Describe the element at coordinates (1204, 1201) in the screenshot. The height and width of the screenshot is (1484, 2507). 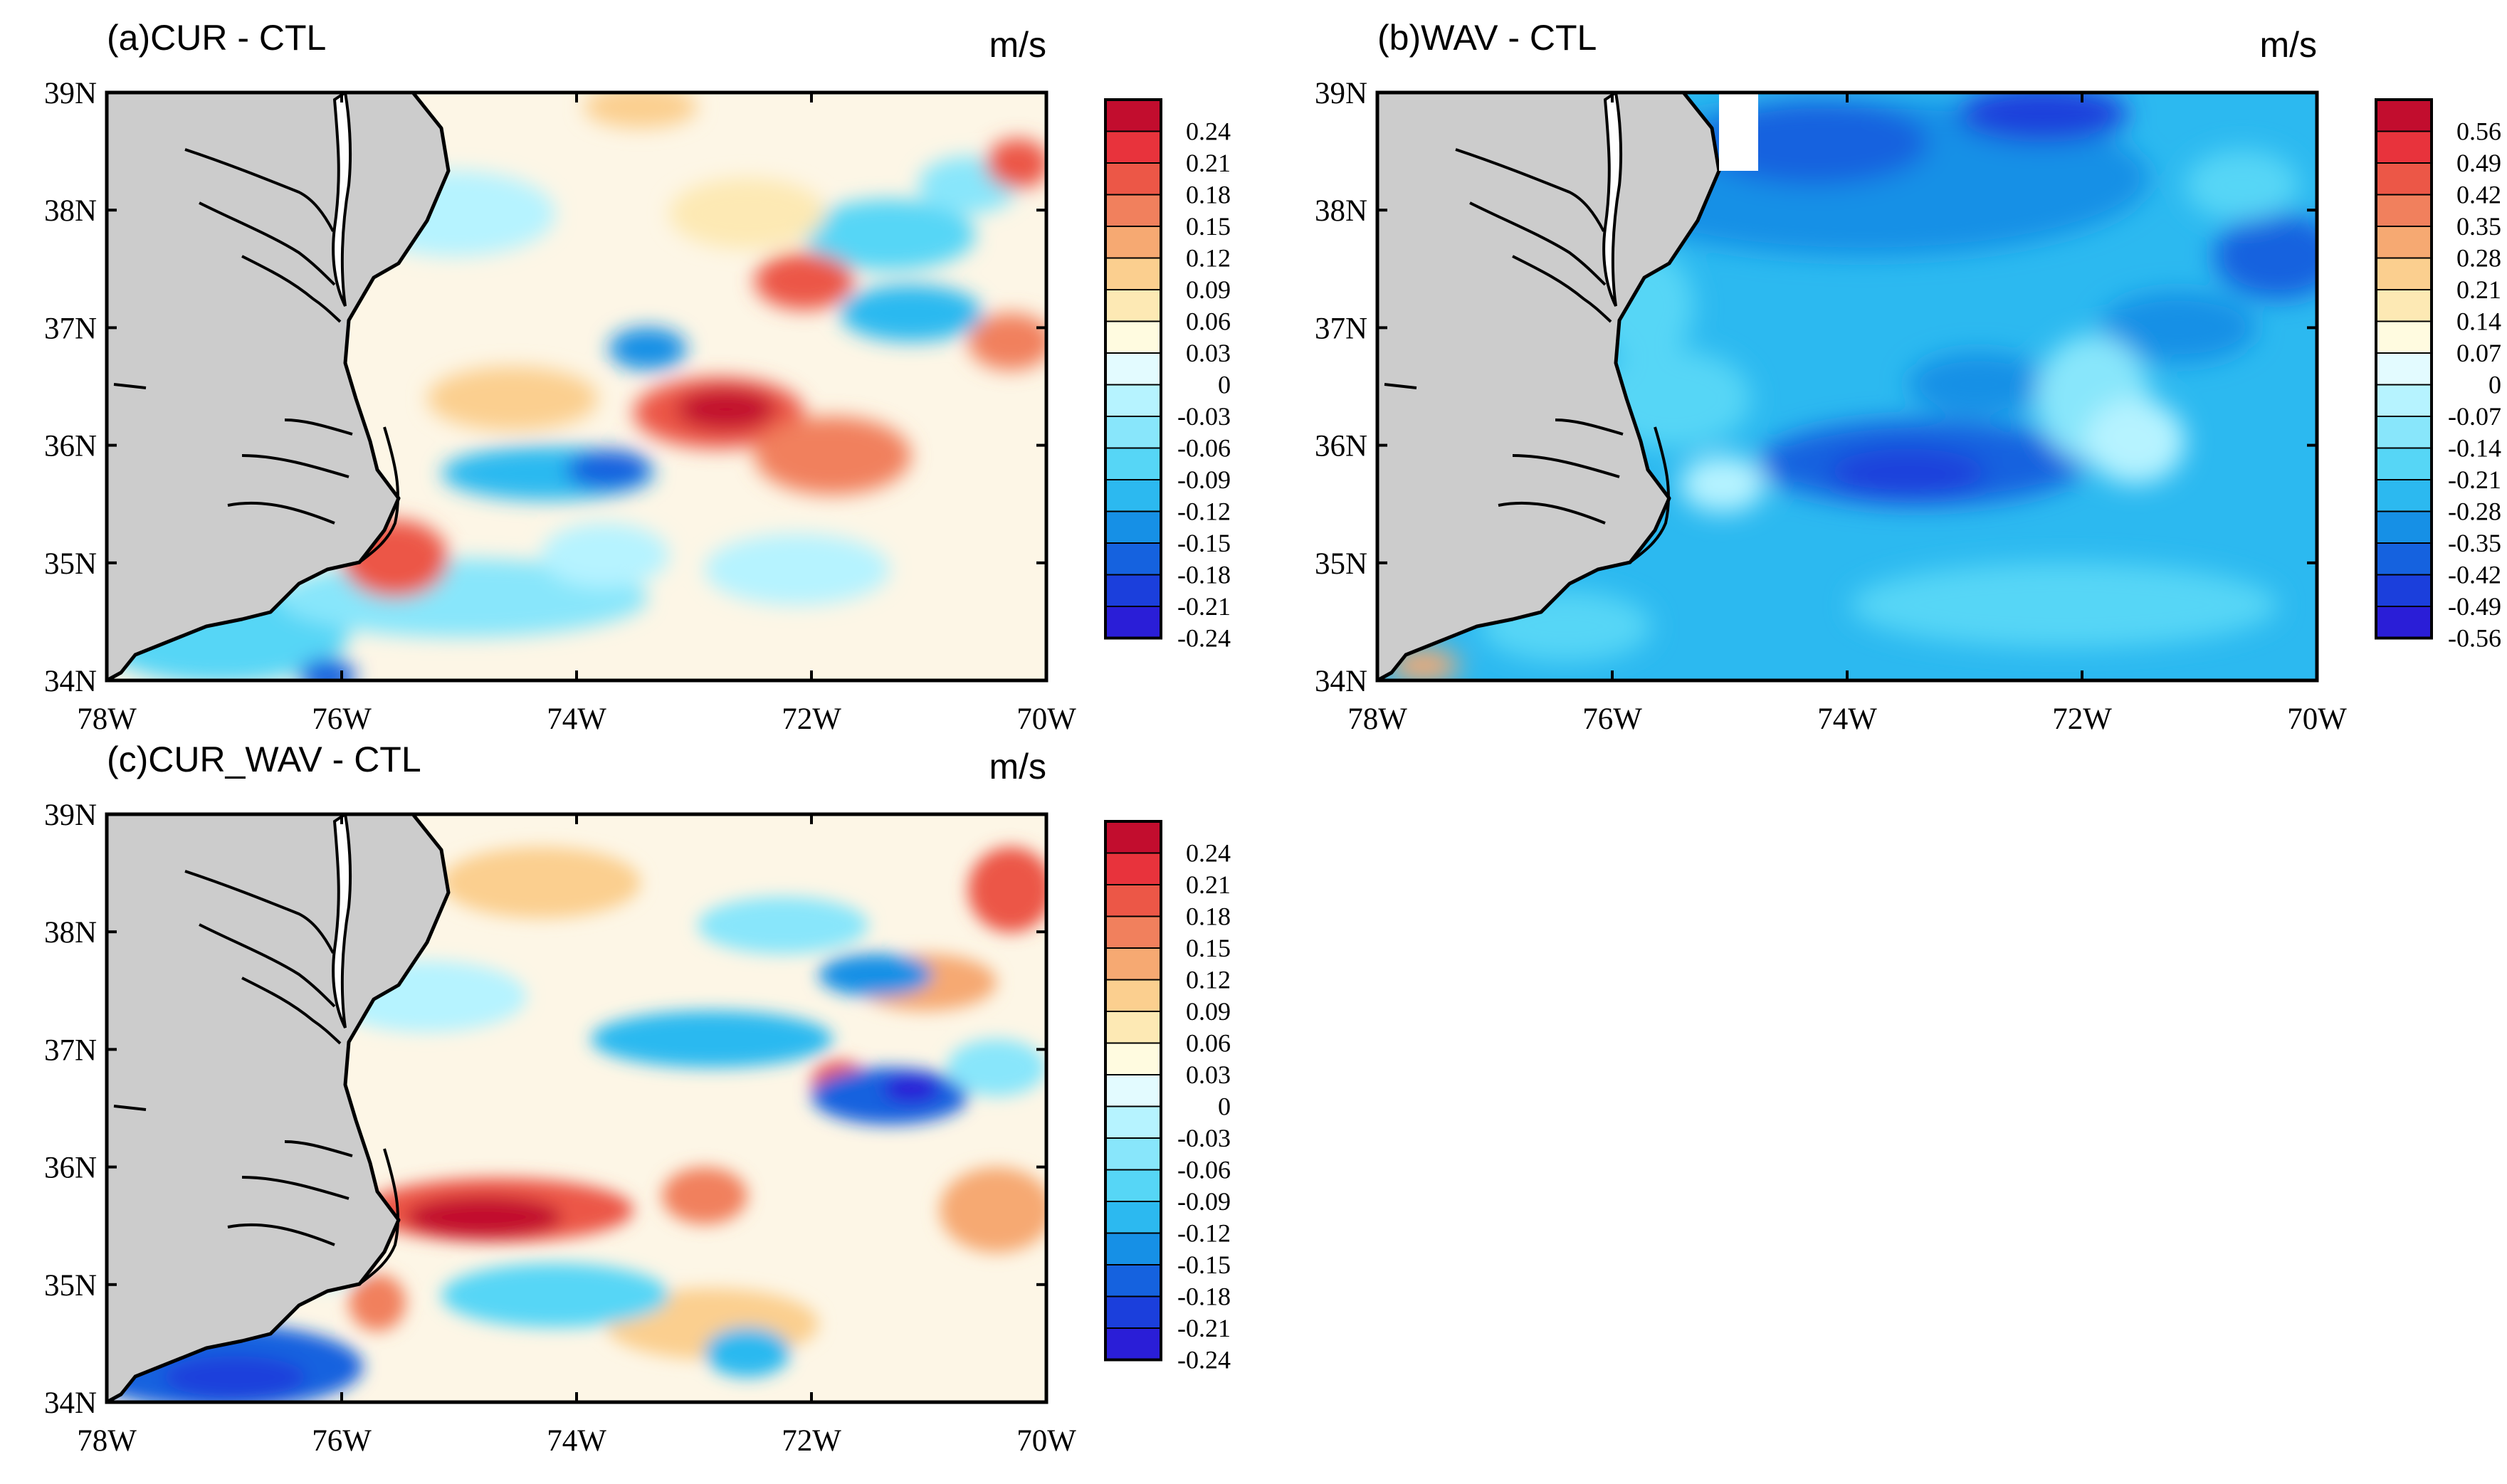
I see `colorbar-label: -0.09` at that location.